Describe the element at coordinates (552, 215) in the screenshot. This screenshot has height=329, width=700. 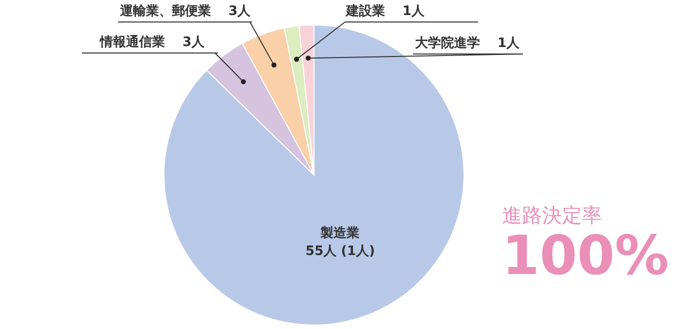
I see `text: 進路決定率` at that location.